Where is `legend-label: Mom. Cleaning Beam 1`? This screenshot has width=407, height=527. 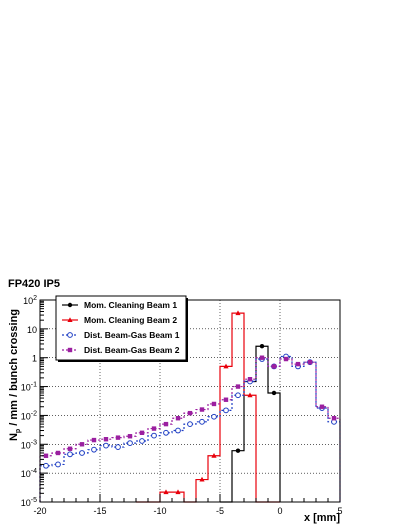 legend-label: Mom. Cleaning Beam 1 is located at coordinates (130, 305).